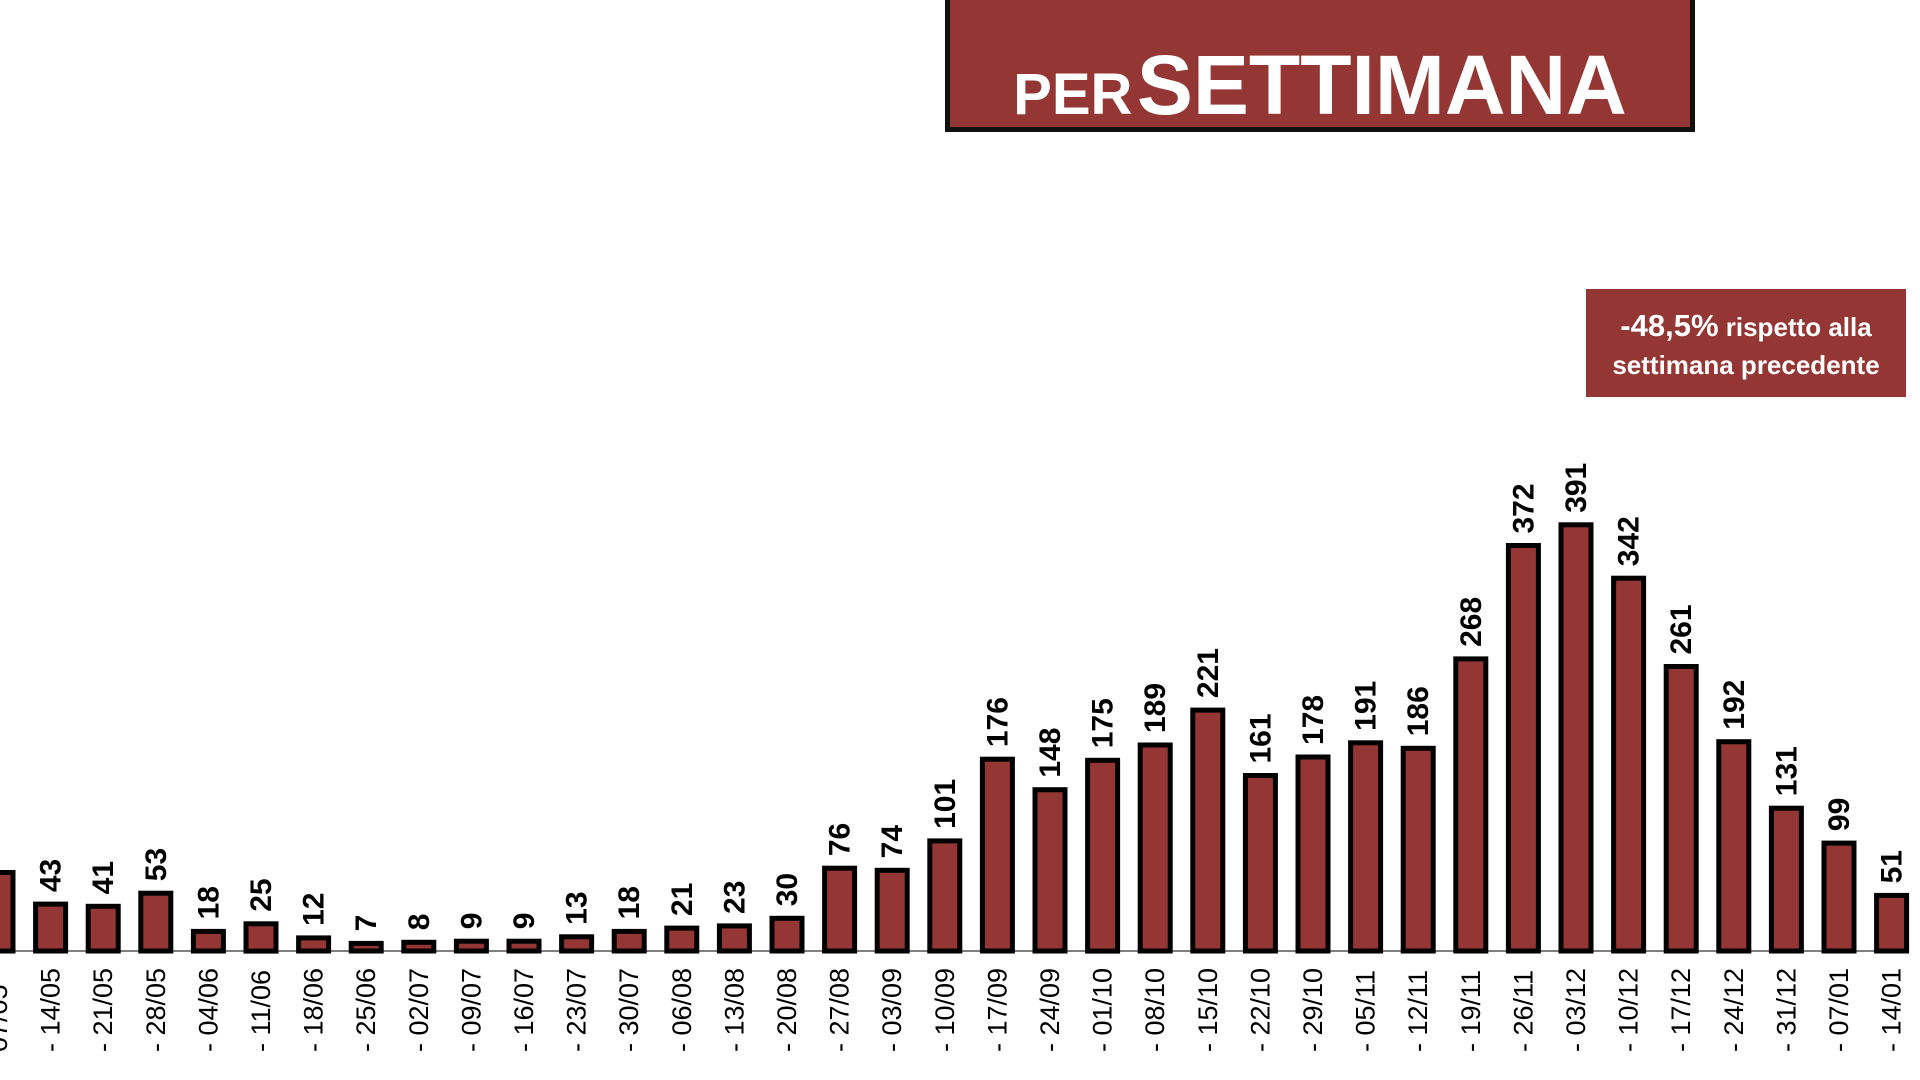  I want to click on x-tick-label: - 23/07, so click(577, 1010).